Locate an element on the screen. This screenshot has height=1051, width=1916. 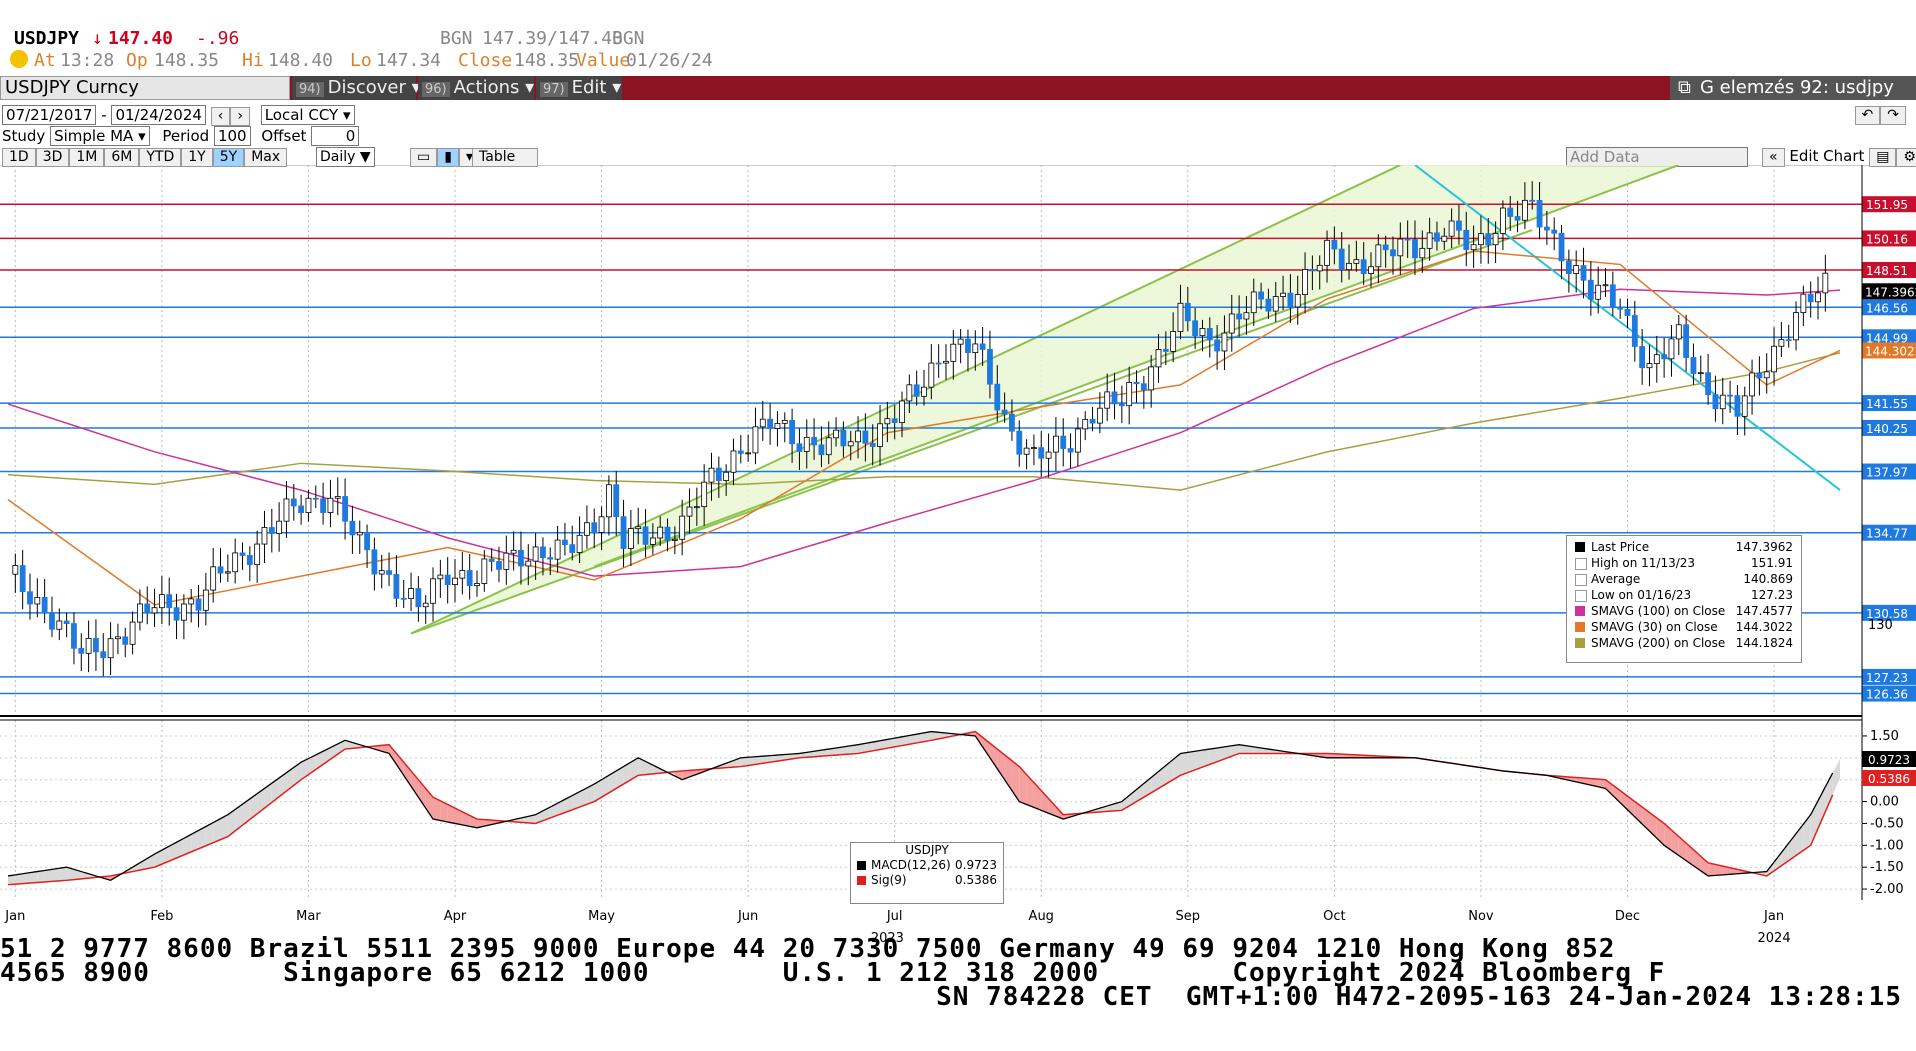
study-select: Simple MA ▾ is located at coordinates (100, 136).